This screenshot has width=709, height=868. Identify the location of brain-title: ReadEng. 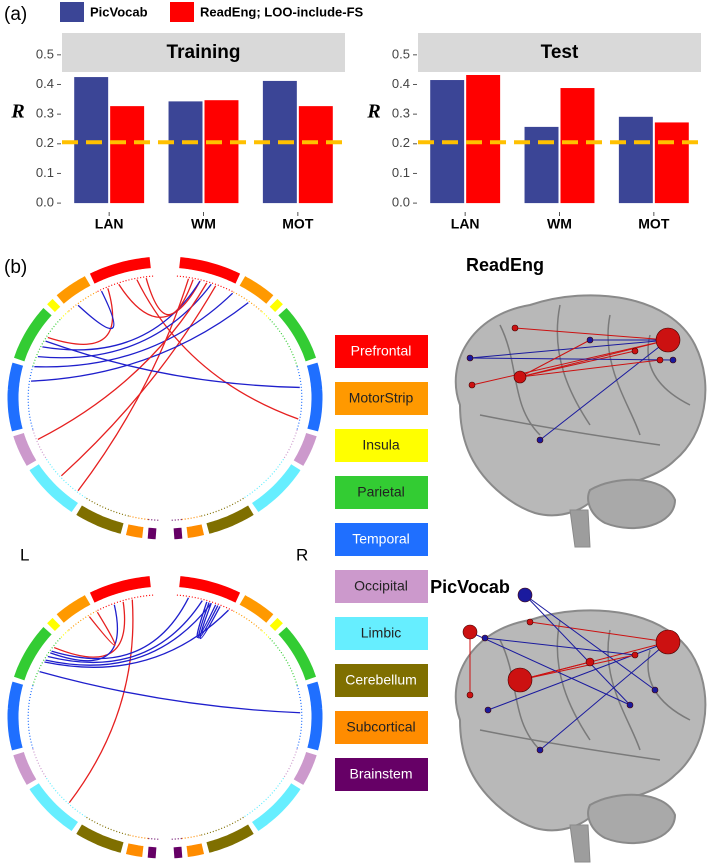
(505, 265).